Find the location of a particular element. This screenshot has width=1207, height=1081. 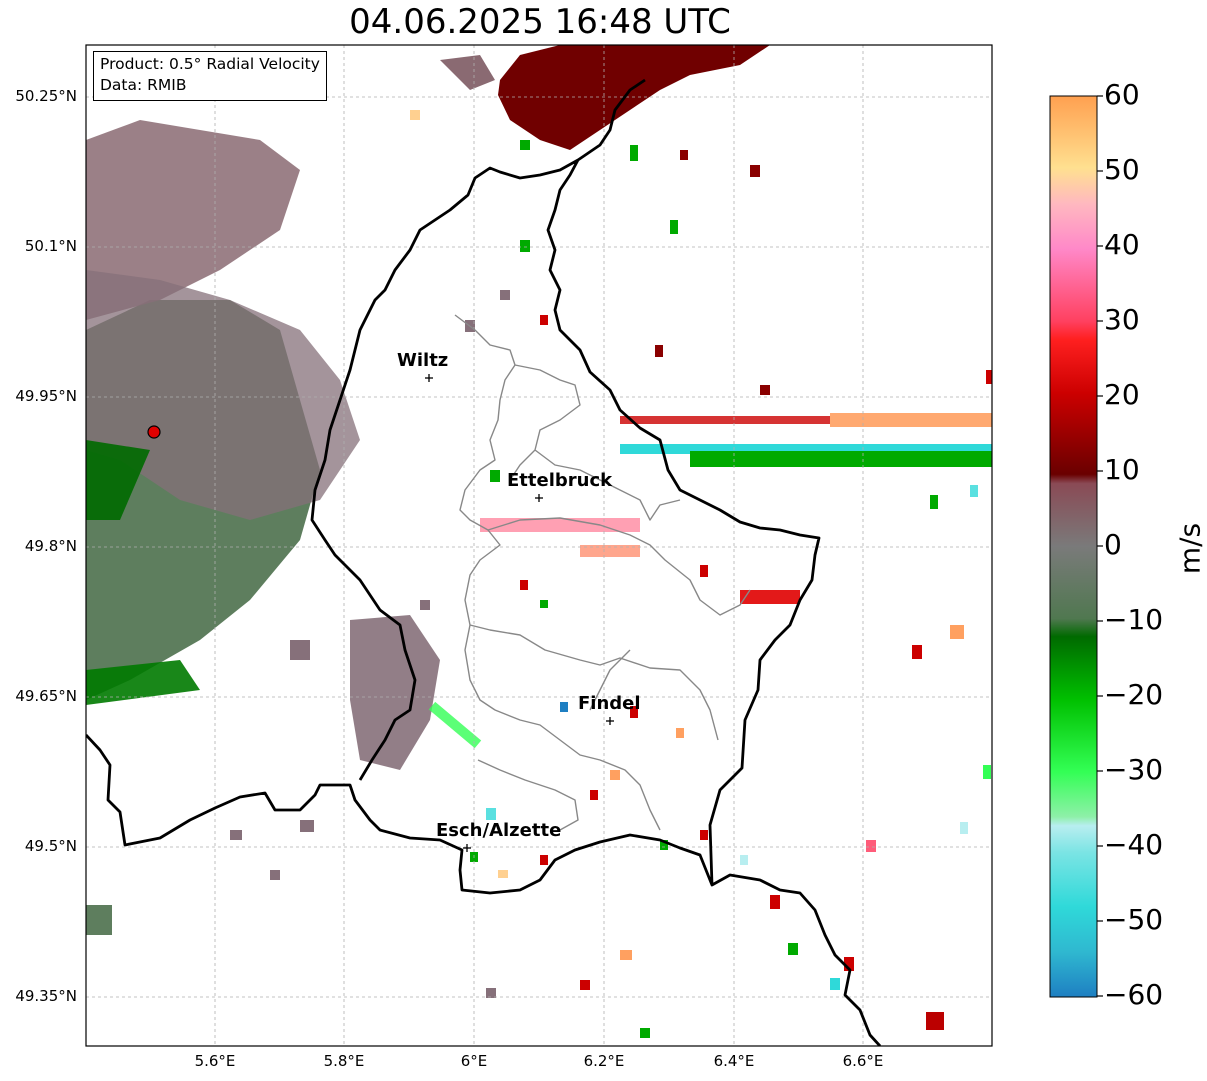

city-label-wiltz: Wiltz is located at coordinates (423, 360).